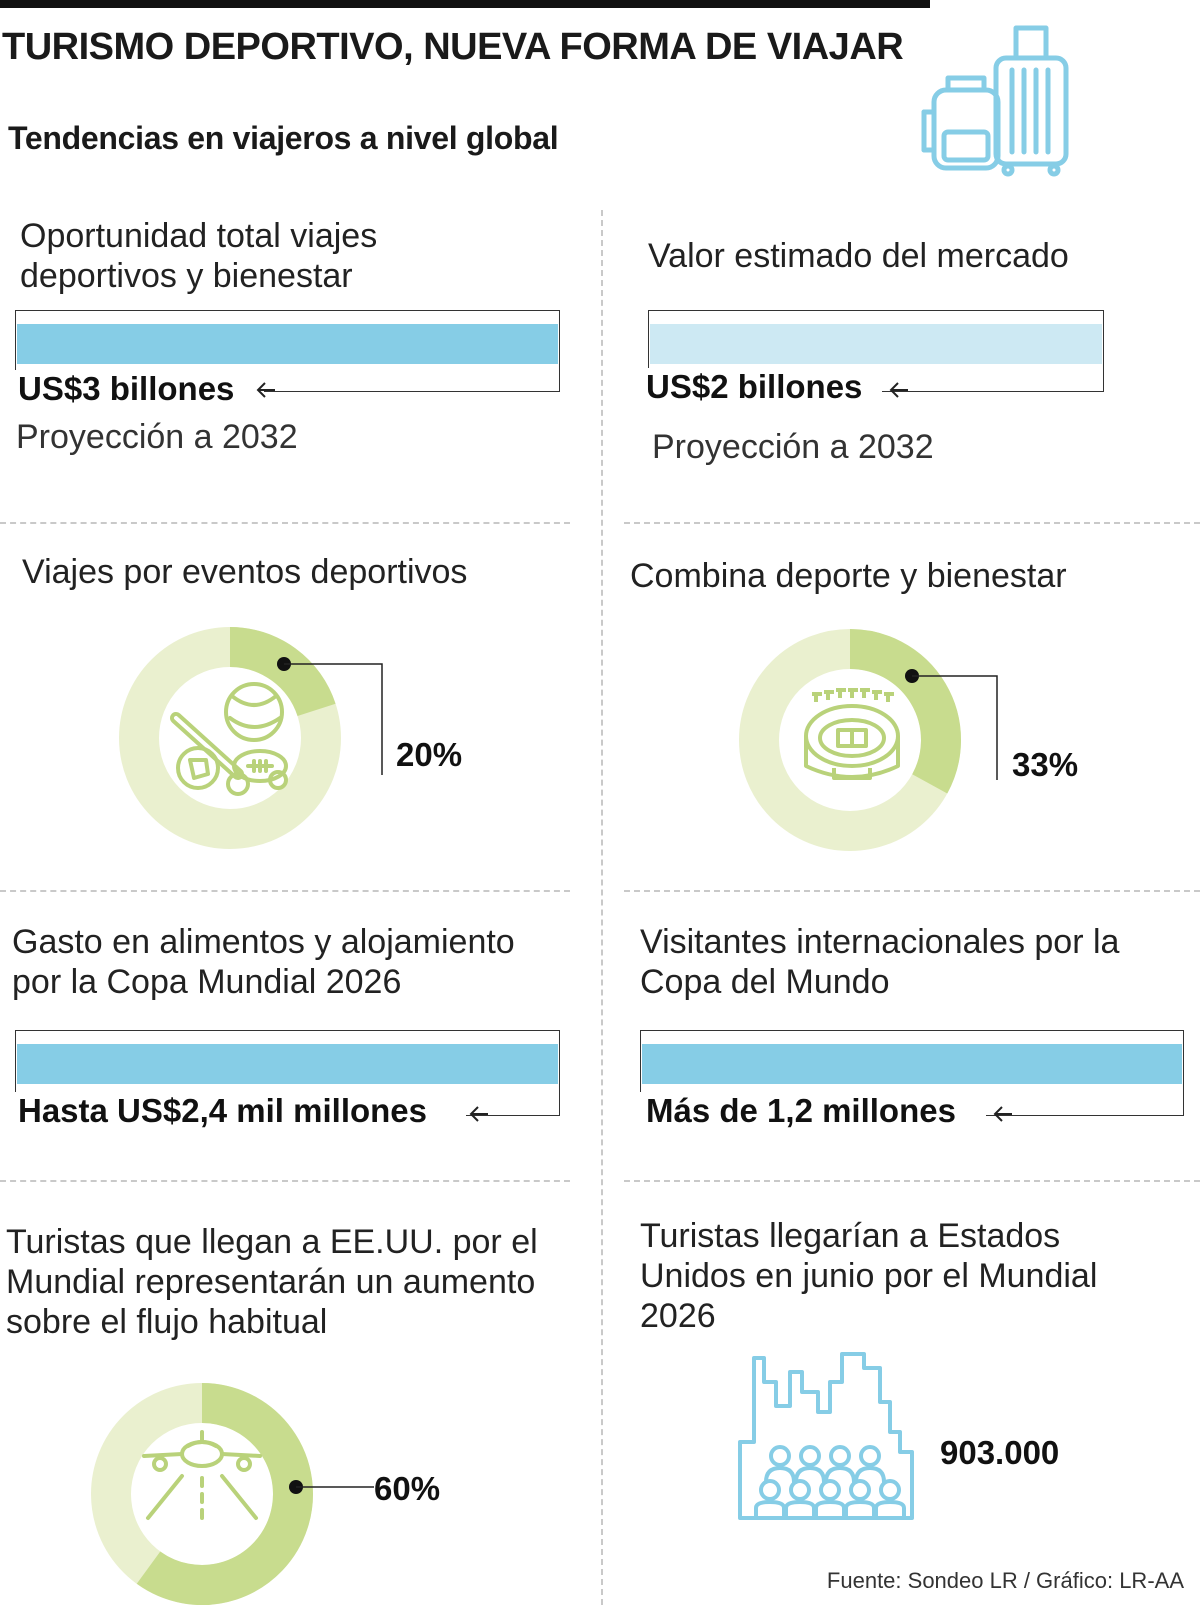 The height and width of the screenshot is (1614, 1200). What do you see at coordinates (330, 716) in the screenshot?
I see `eventos-leader` at bounding box center [330, 716].